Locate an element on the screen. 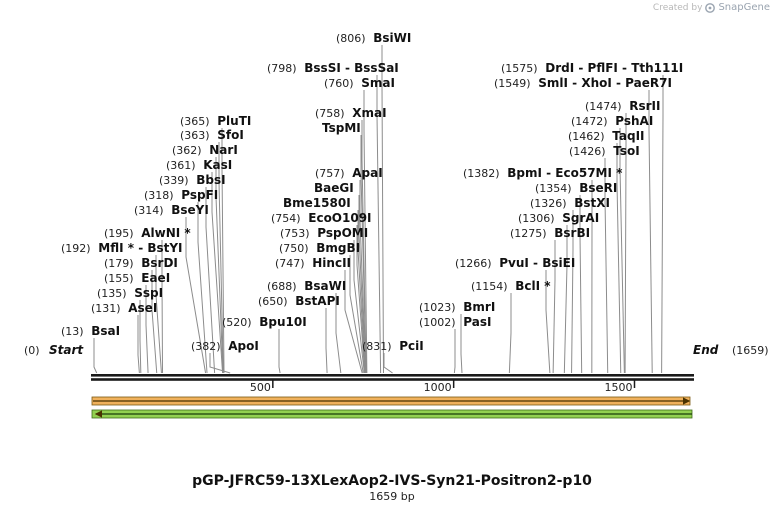 The image size is (784, 513). site-label-pasi: (1002) PasI is located at coordinates (455, 322).